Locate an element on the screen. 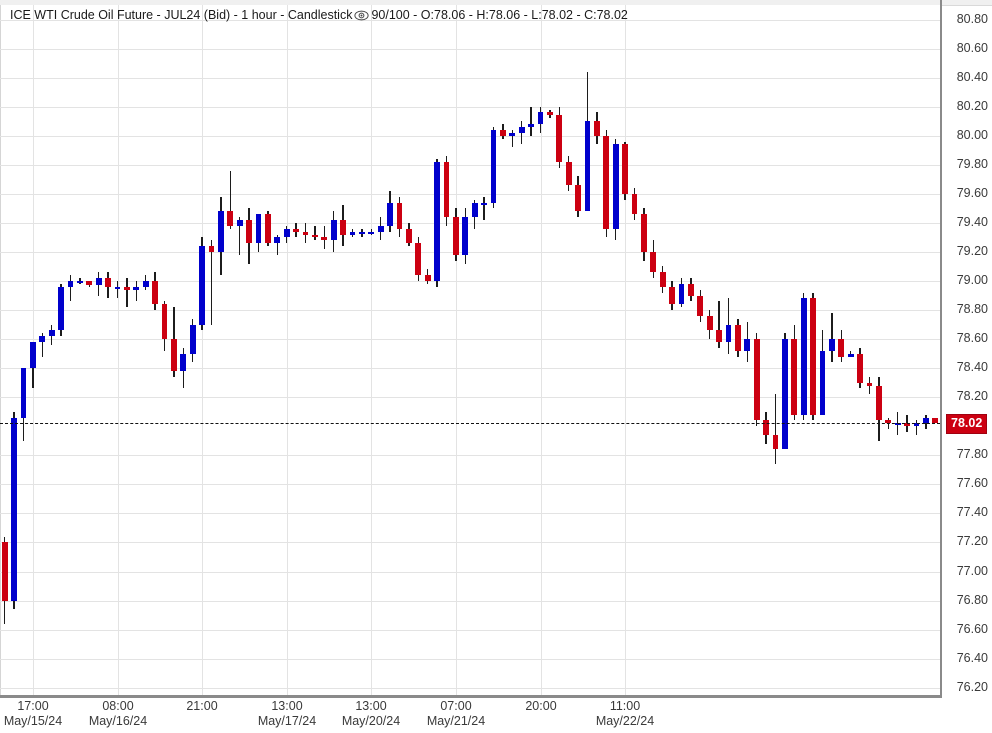 This screenshot has height=733, width=992. x-axis-tick-label: 17:00 May/15/24 is located at coordinates (33, 714).